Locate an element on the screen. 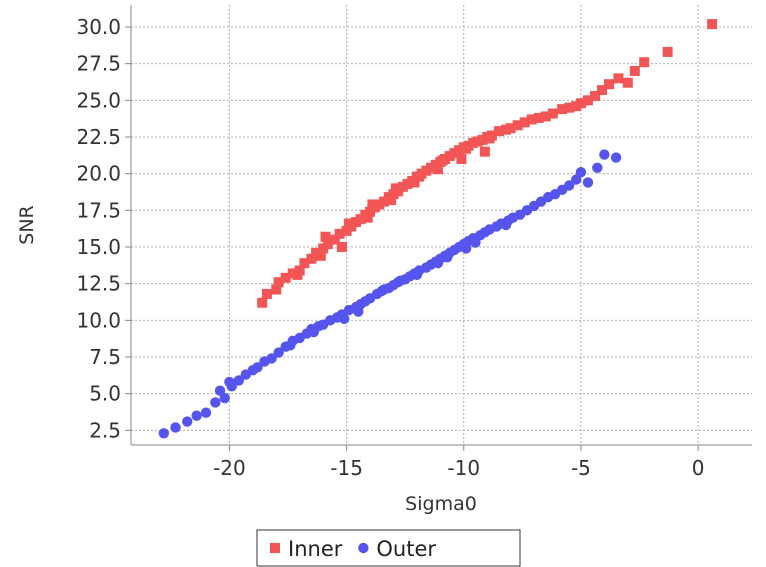 This screenshot has height=567, width=766. x-tick-label: -10 is located at coordinates (463, 468).